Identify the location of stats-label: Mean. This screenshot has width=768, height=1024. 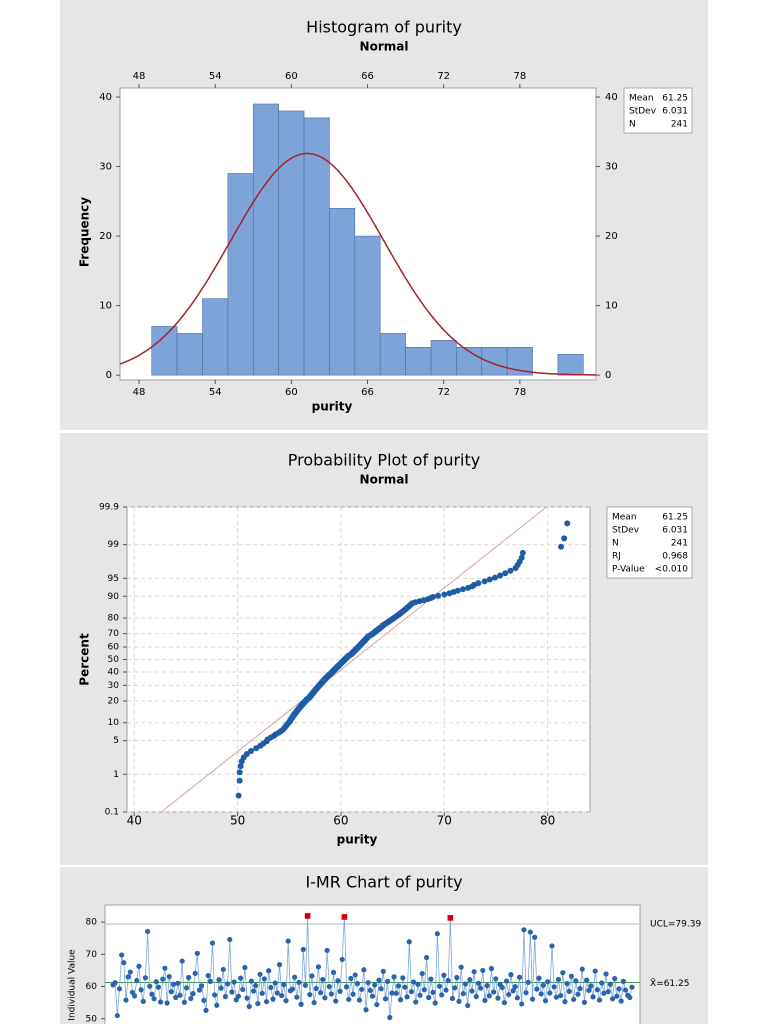
(624, 518).